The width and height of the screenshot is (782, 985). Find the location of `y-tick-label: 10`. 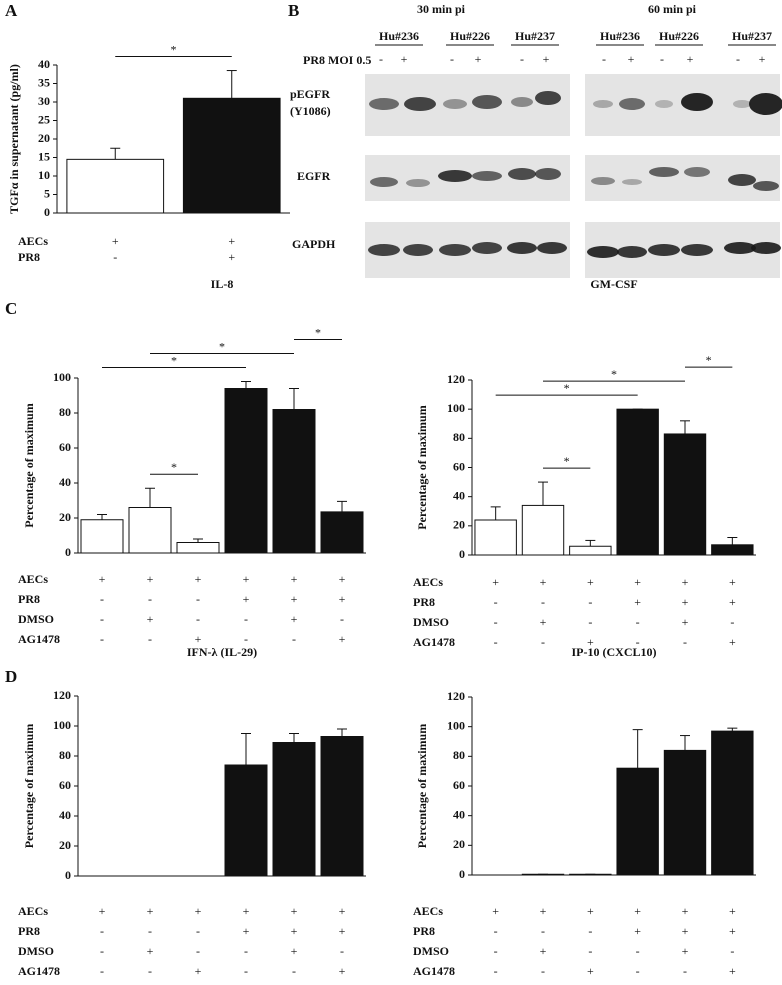

y-tick-label: 10 is located at coordinates (44, 175).